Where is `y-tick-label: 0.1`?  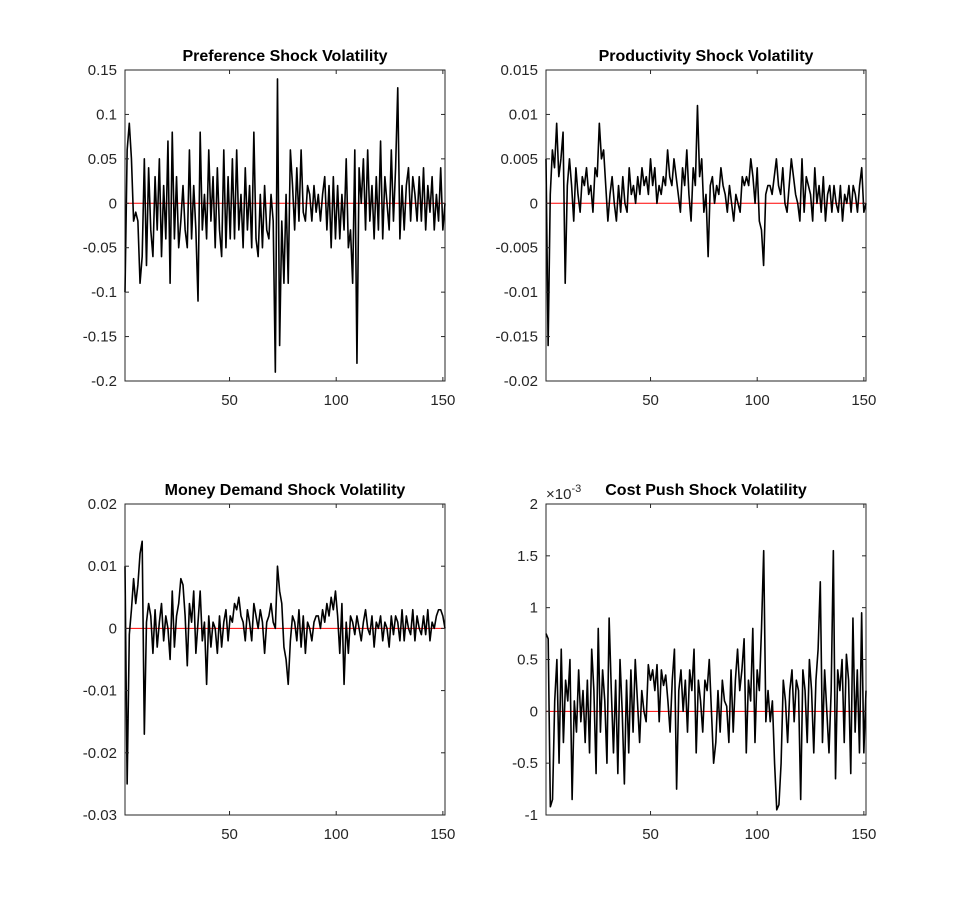 y-tick-label: 0.1 is located at coordinates (106, 114).